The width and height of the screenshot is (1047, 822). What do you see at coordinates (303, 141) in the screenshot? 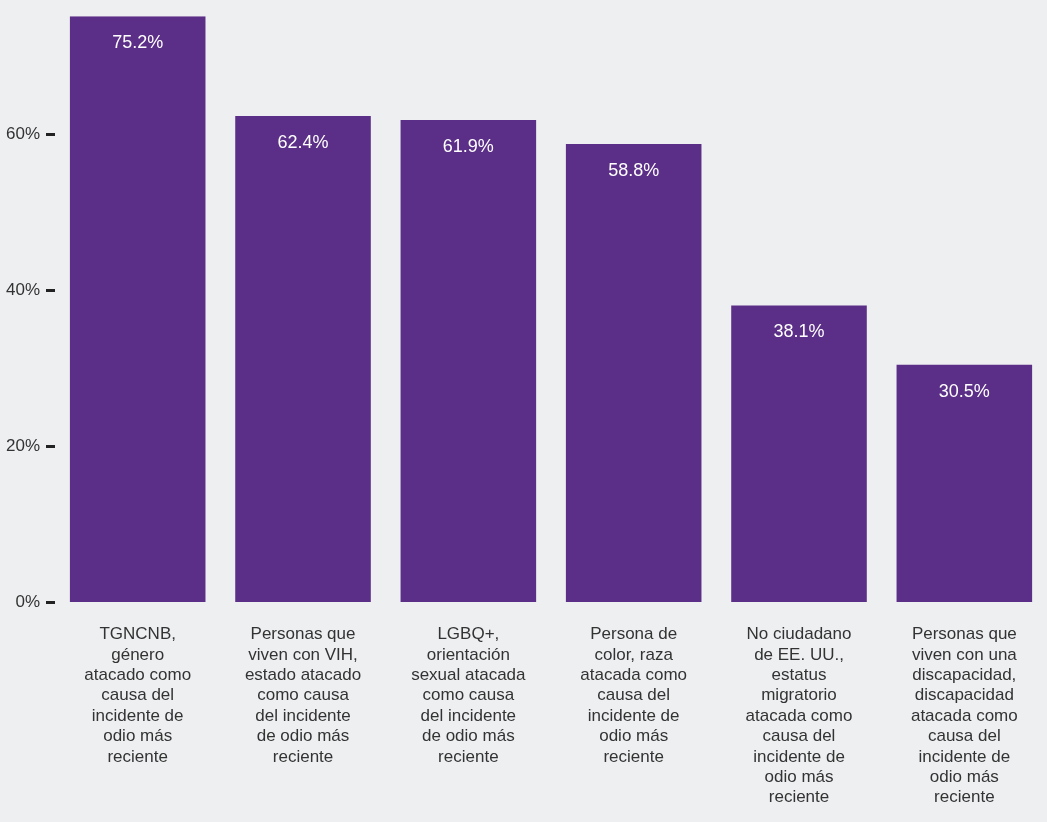
I see `data-label: 62.4%` at bounding box center [303, 141].